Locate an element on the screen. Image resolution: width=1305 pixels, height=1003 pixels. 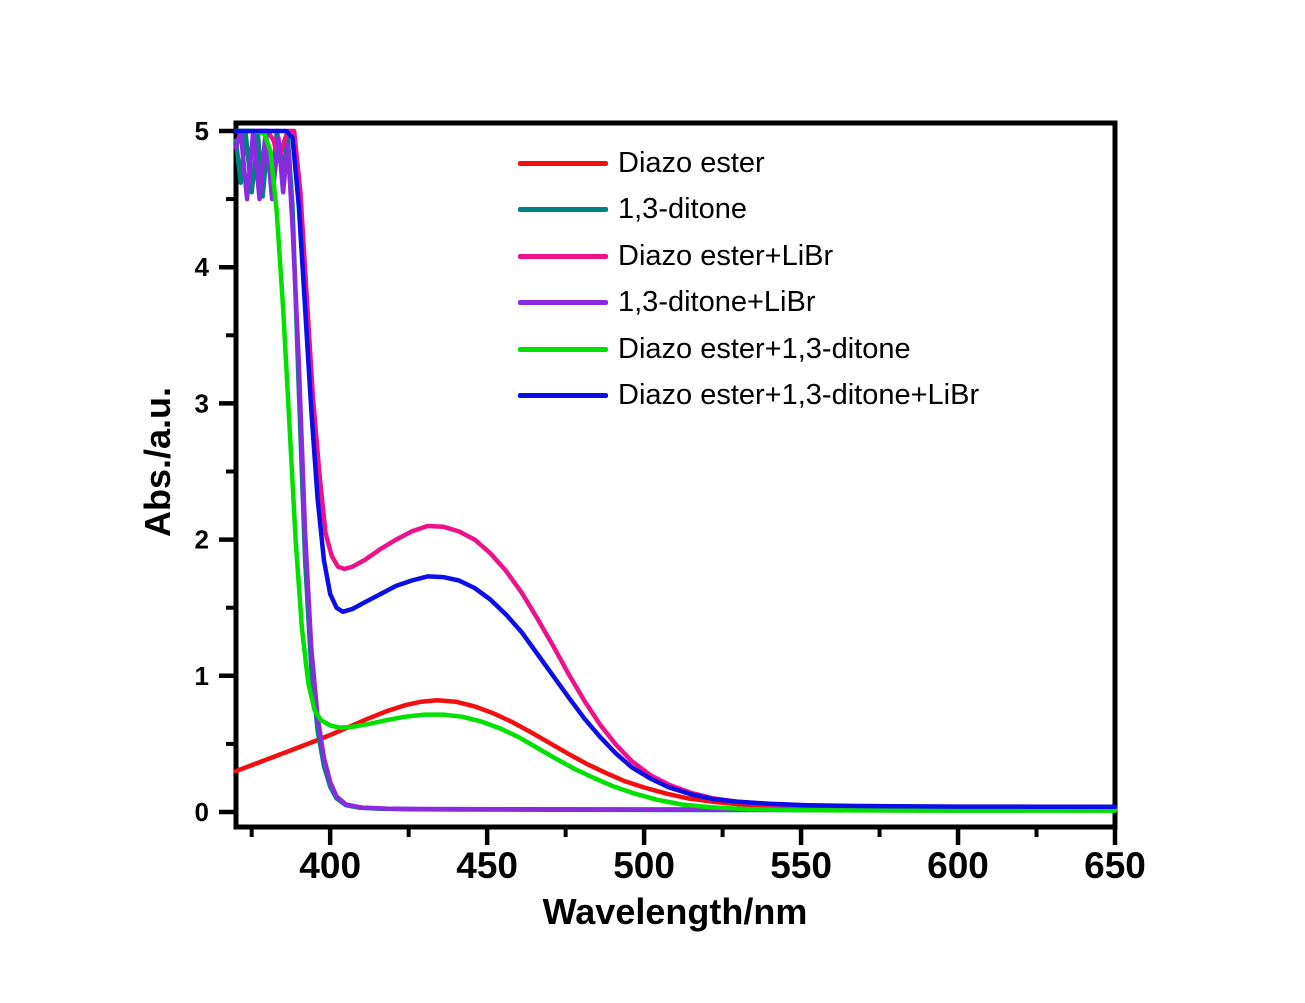
y-axis-title: Abs./a.u. is located at coordinates (157, 462).